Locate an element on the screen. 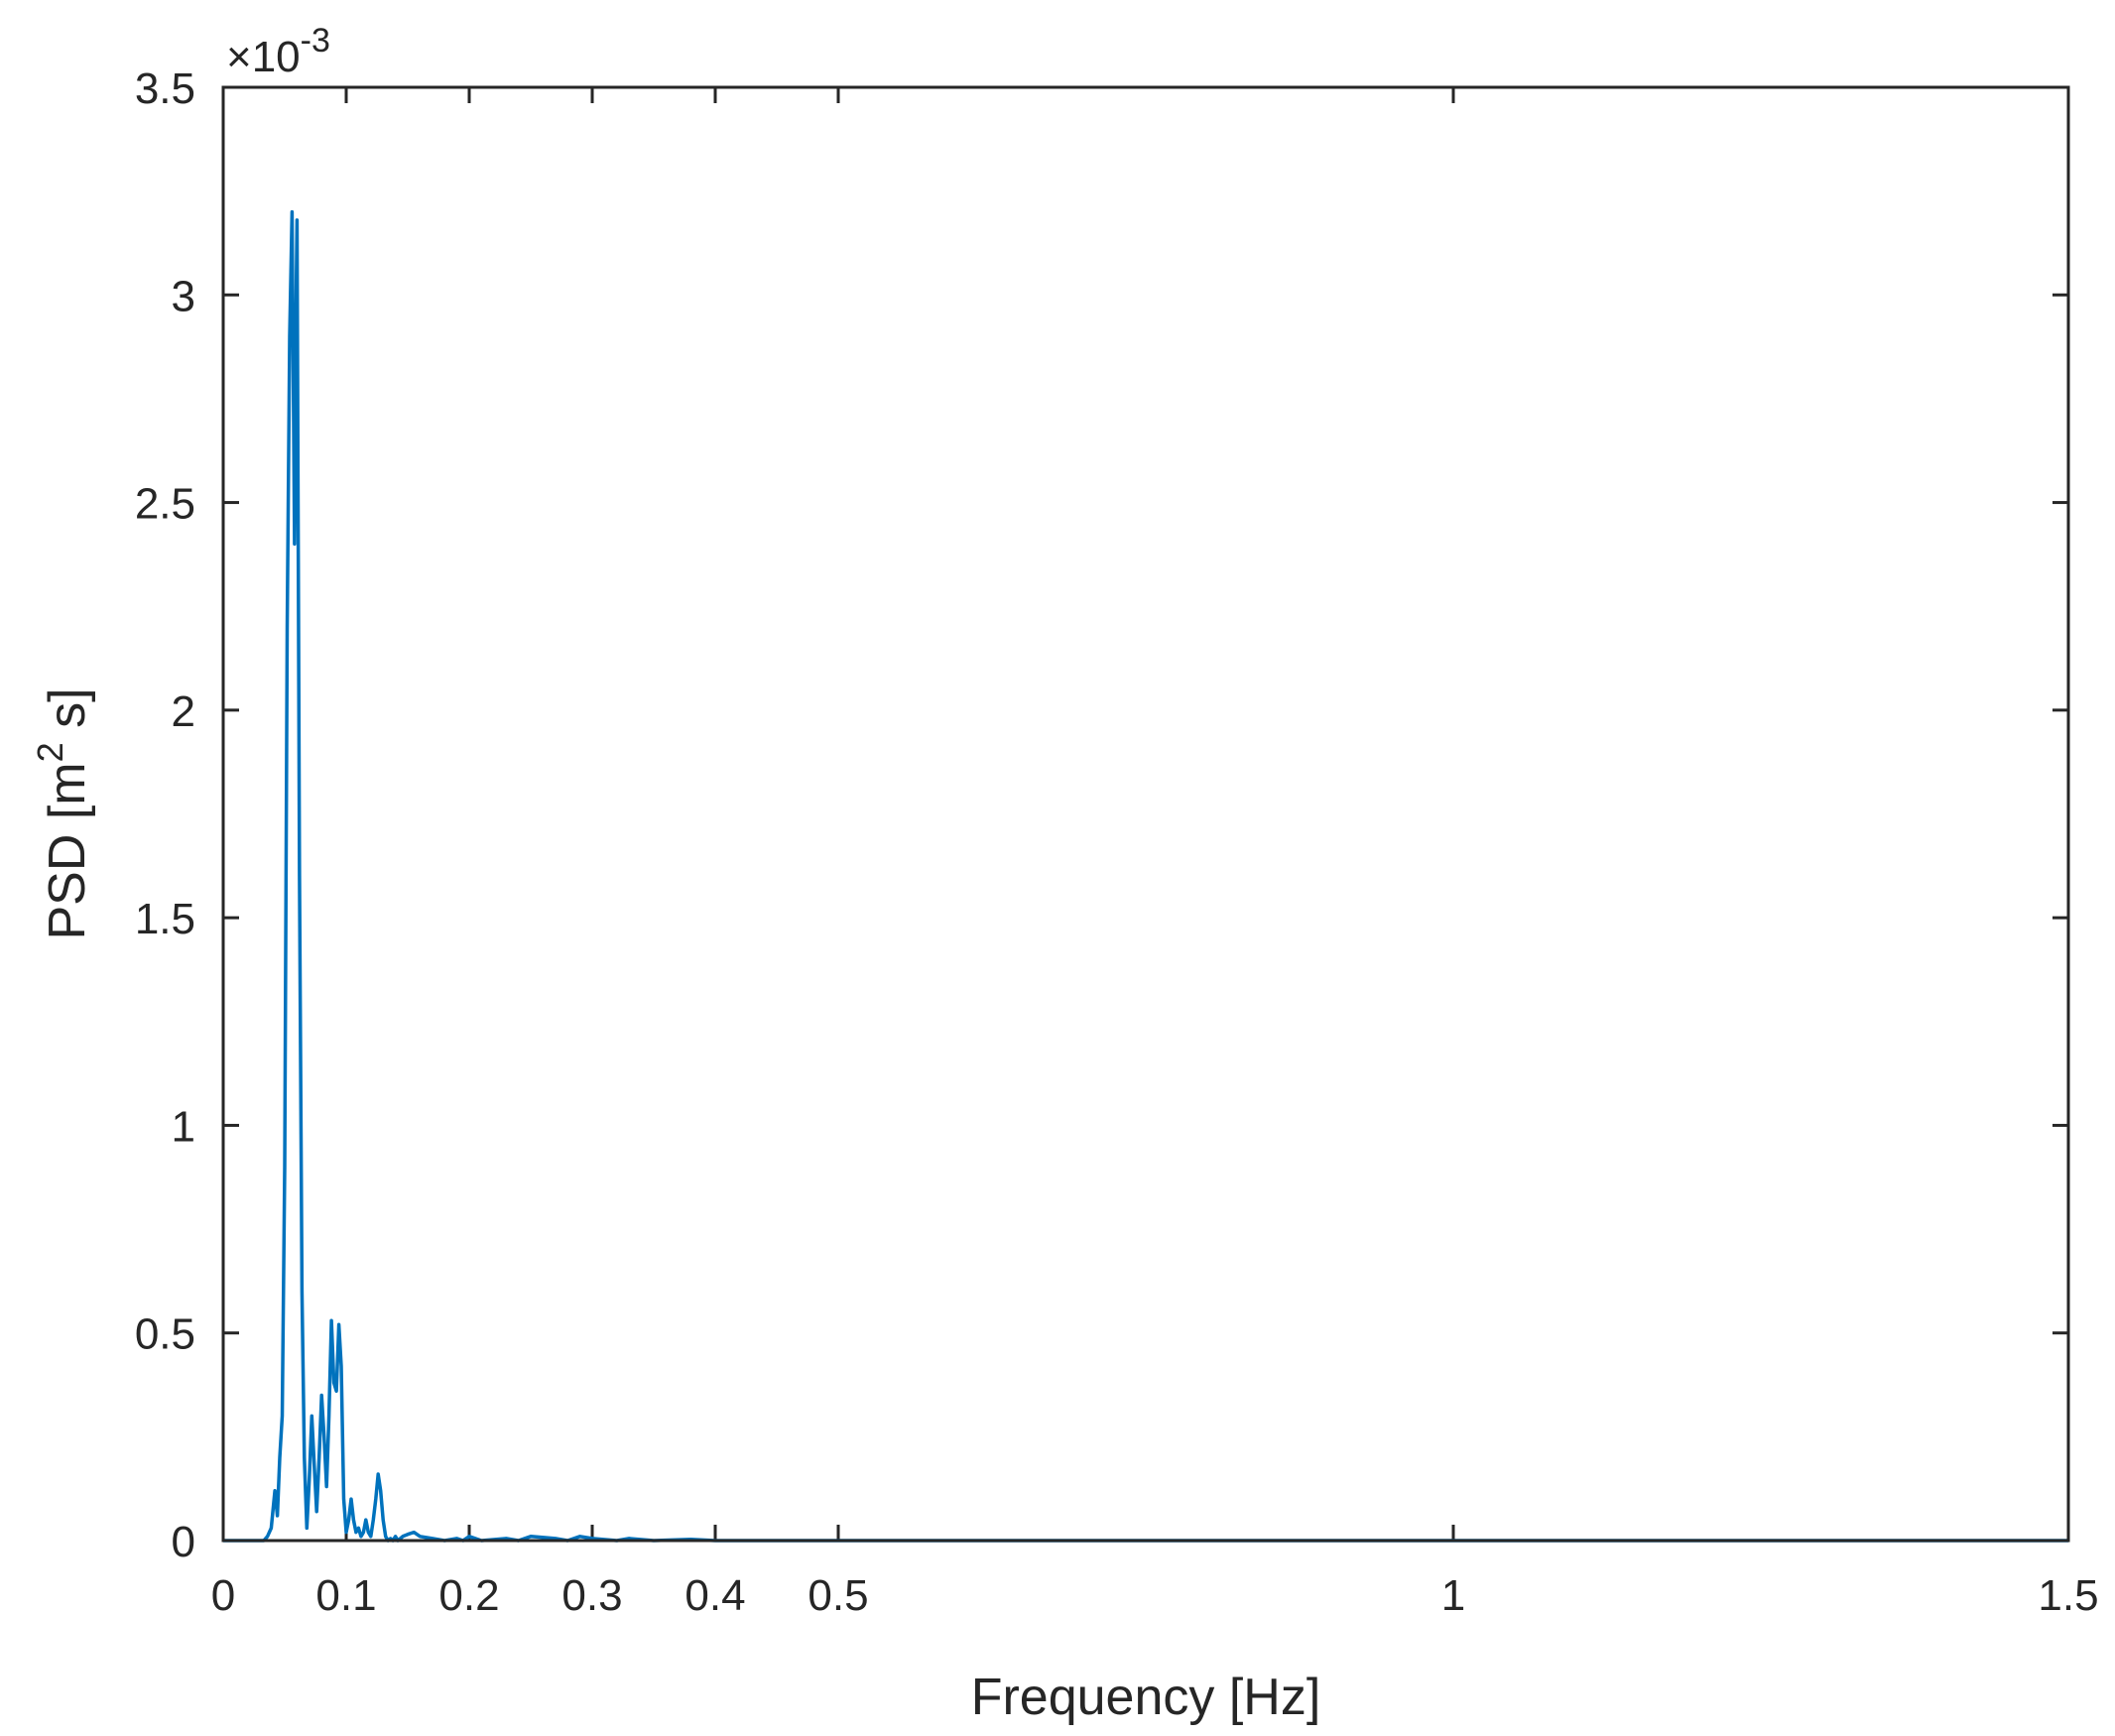 This screenshot has width=2115, height=1736. y-tick-label: 3.5 is located at coordinates (165, 88).